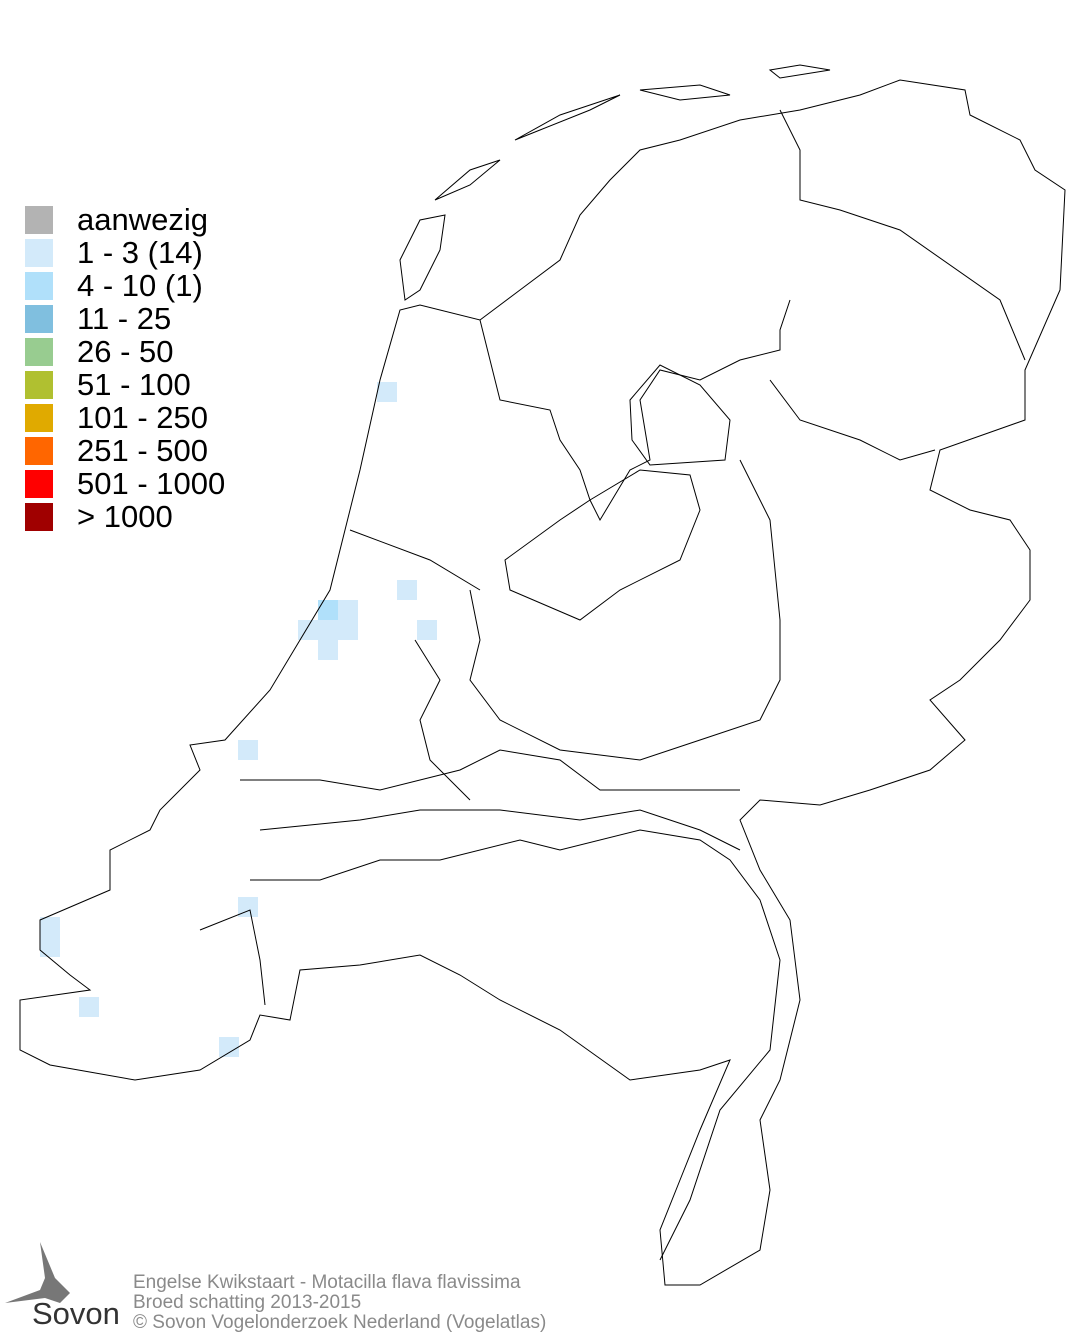 This screenshot has height=1340, width=1074. Describe the element at coordinates (142, 219) in the screenshot. I see `legend-label: aanwezig` at that location.